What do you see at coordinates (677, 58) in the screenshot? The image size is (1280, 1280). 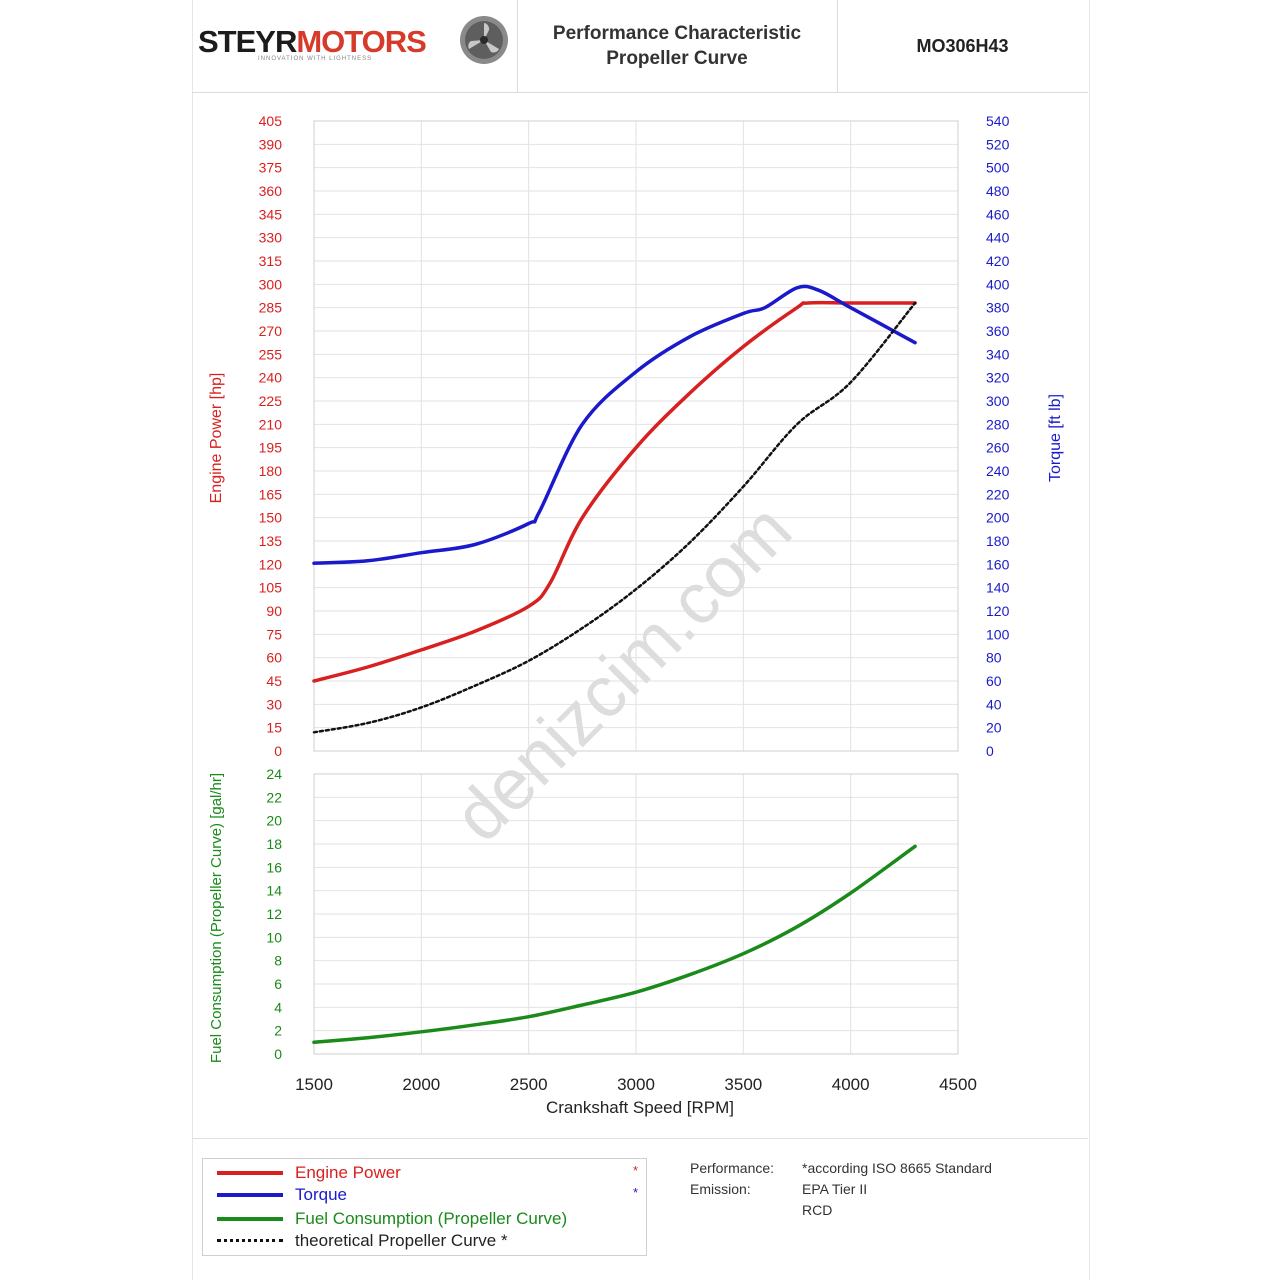 I see `chart-title-line-2: Propeller Curve` at bounding box center [677, 58].